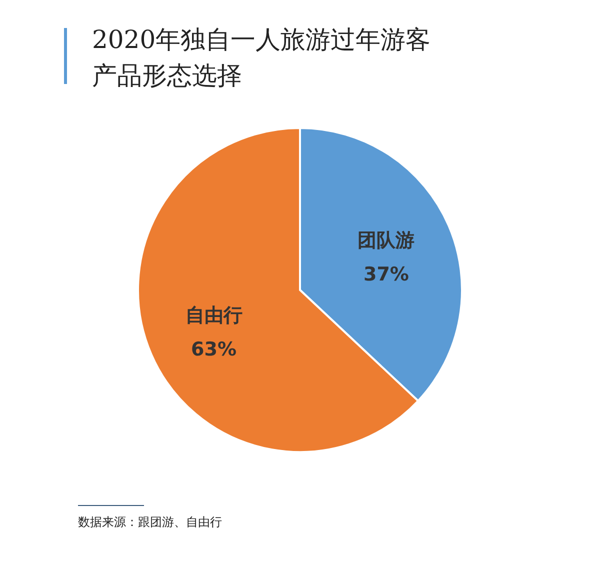 This screenshot has width=600, height=567. What do you see at coordinates (386, 241) in the screenshot?
I see `slice-label: 团队游` at bounding box center [386, 241].